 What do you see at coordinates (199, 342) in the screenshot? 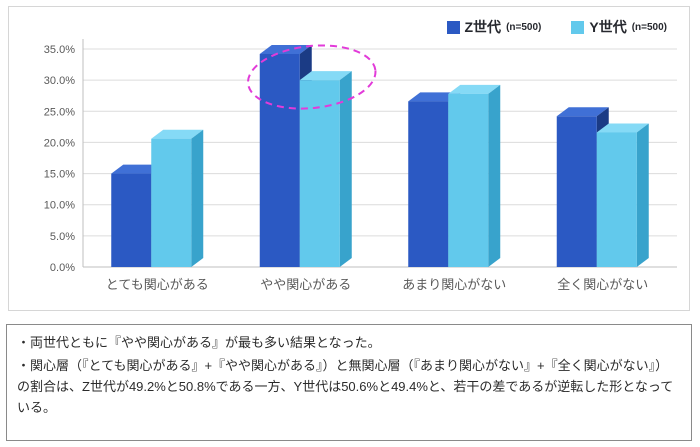
I see `note-line-1: ・両世代ともに『やや関心がある』が最も多い結果となった。` at bounding box center [199, 342].